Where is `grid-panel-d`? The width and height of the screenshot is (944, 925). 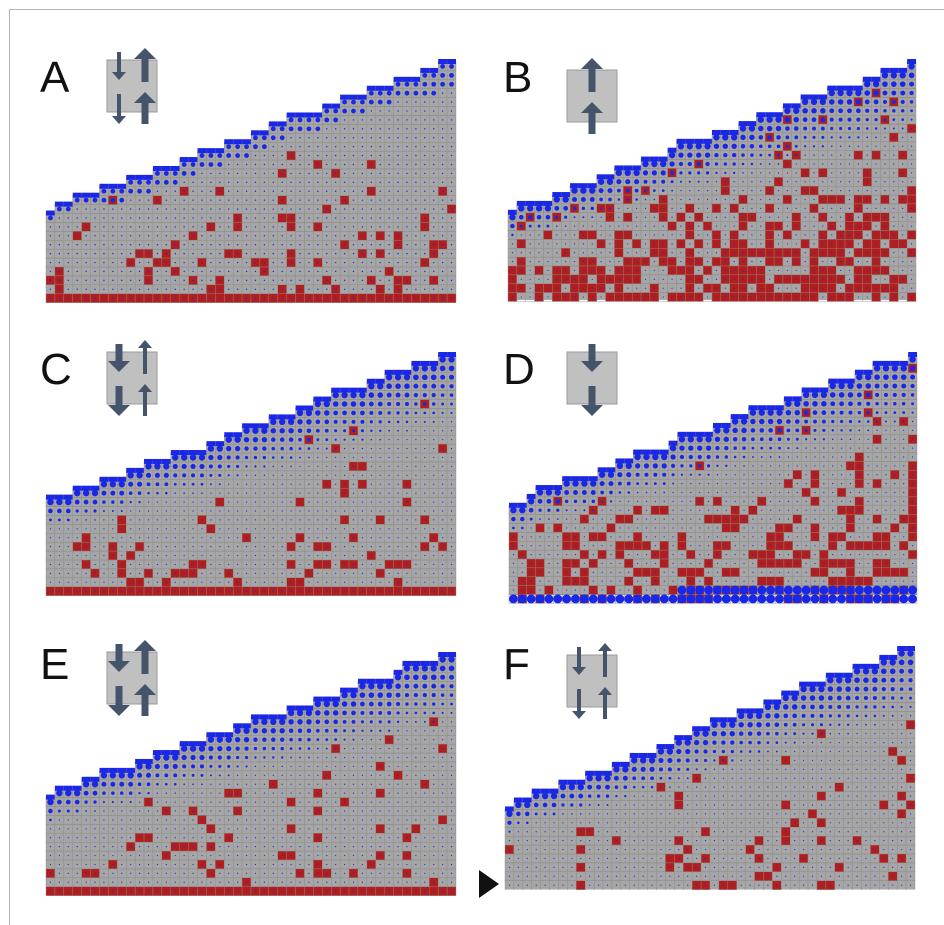
grid-panel-d is located at coordinates (713, 478).